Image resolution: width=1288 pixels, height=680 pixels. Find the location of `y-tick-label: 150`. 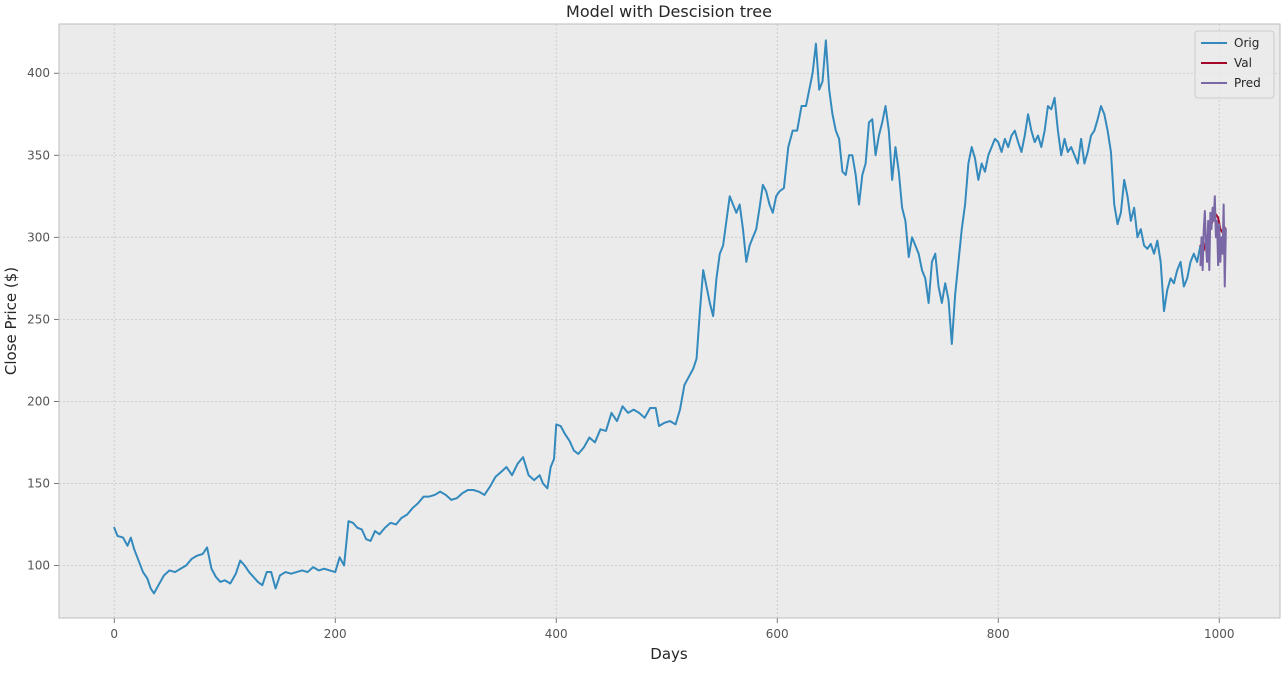

y-tick-label: 150 is located at coordinates (38, 483).